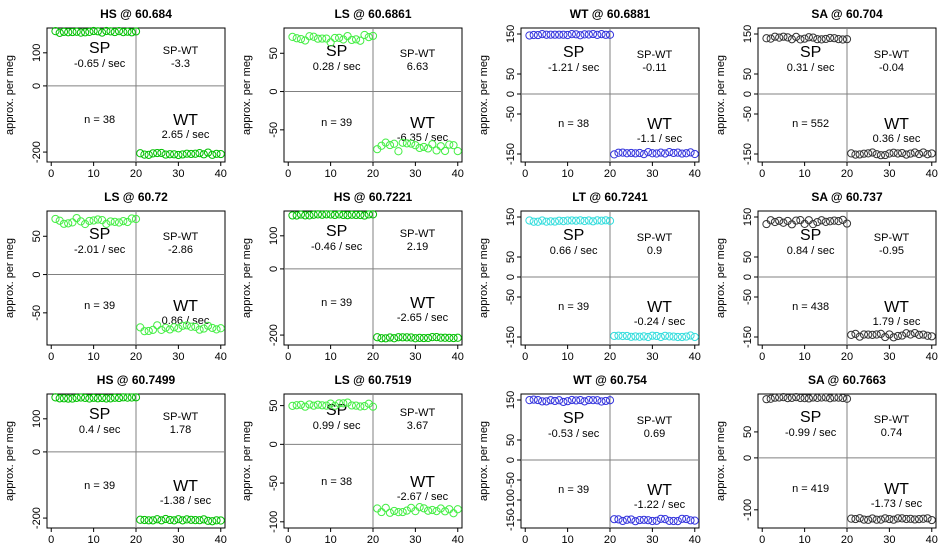 This screenshot has height=550, width=950. Describe the element at coordinates (423, 138) in the screenshot. I see `wt-rate: -6.35 / sec` at that location.